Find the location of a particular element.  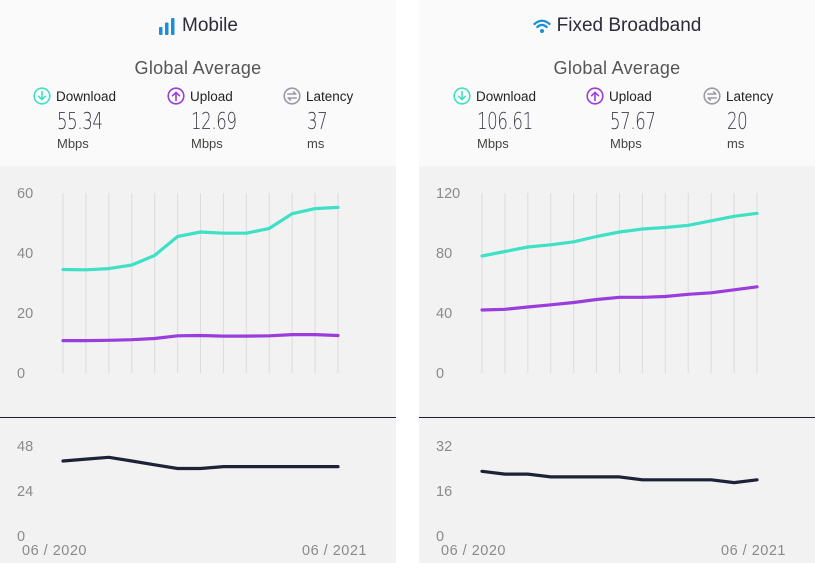

arrow-down-circle-icon is located at coordinates (42, 96).